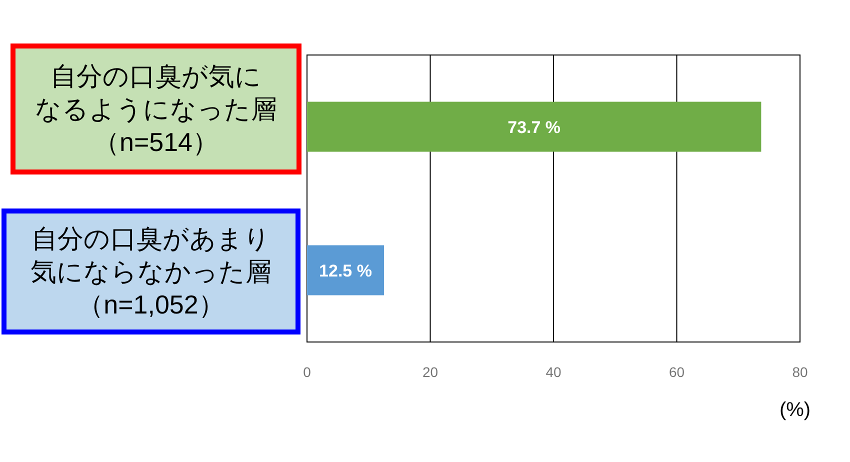  Describe the element at coordinates (676, 372) in the screenshot. I see `x-tick-label: 60` at that location.